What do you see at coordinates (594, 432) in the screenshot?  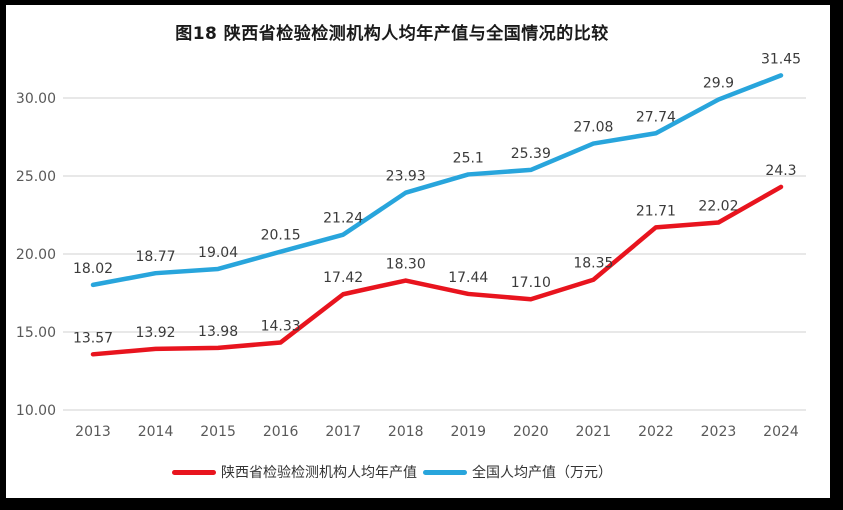 I see `x-tick-label: 2021` at bounding box center [594, 432].